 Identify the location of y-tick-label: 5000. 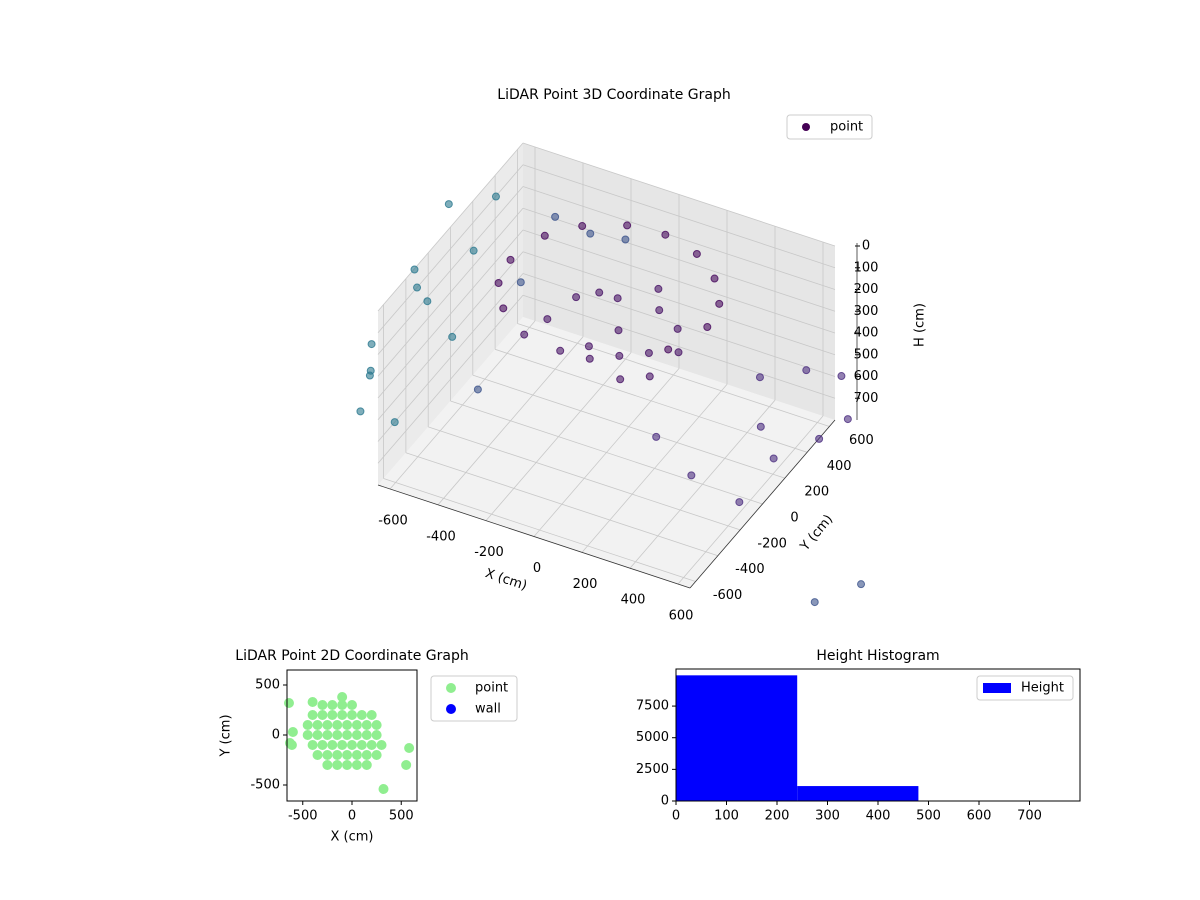
(652, 737).